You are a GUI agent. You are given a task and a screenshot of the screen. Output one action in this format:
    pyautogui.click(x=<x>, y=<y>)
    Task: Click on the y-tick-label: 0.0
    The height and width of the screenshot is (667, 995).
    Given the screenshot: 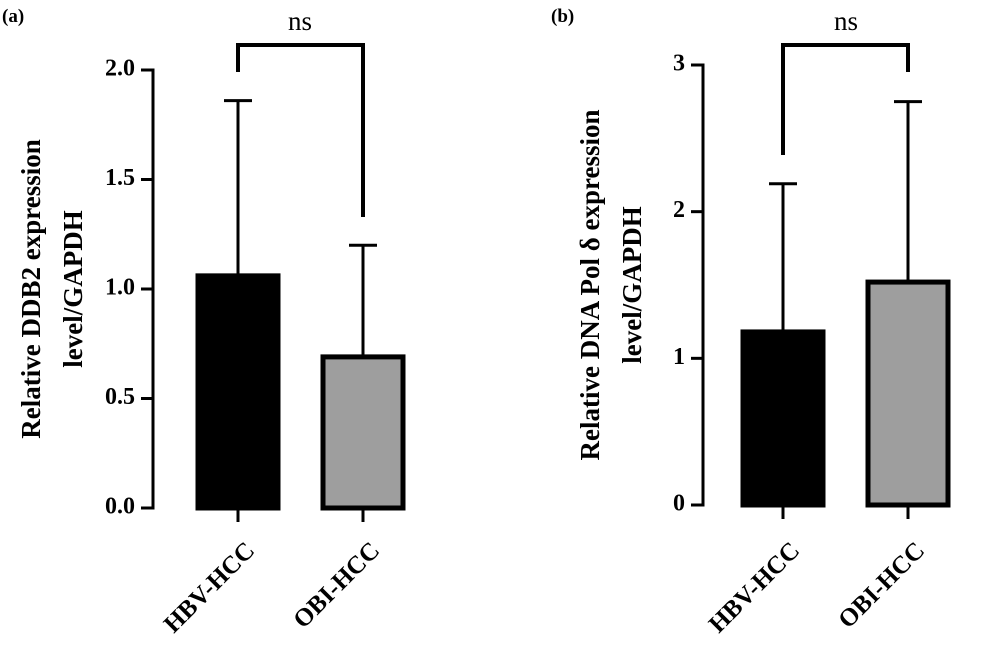 What is the action you would take?
    pyautogui.click(x=120, y=507)
    